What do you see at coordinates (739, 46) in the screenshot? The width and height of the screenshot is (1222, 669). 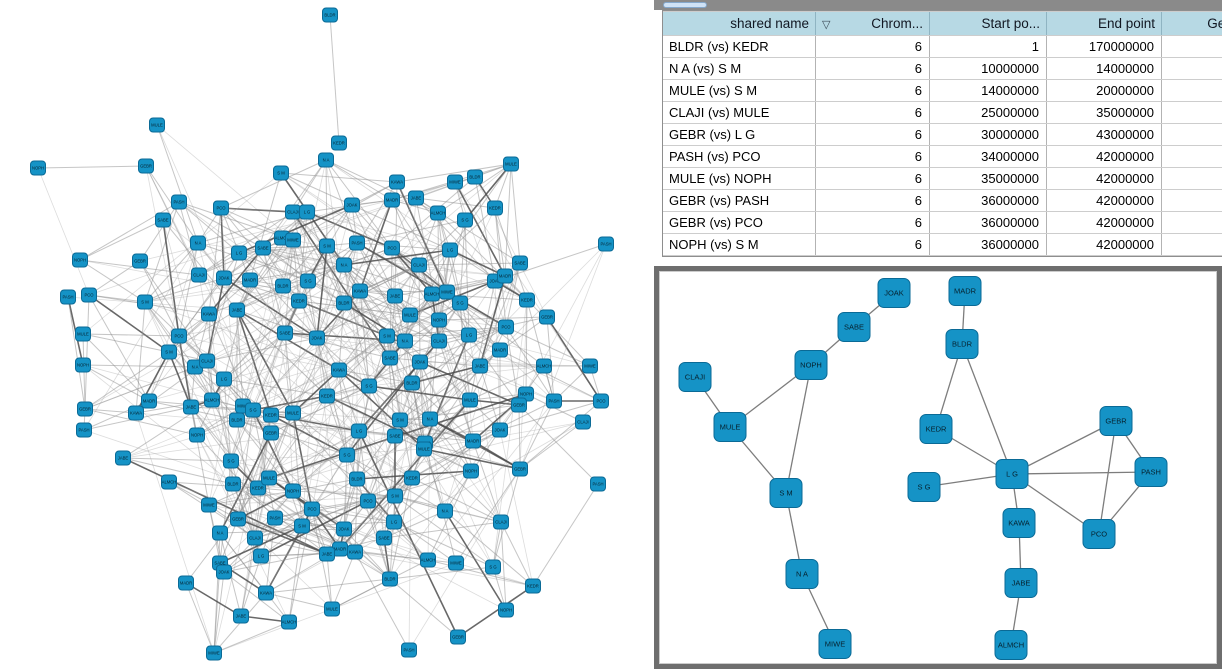 I see `table-cell: BLDR (vs) KEDR` at bounding box center [739, 46].